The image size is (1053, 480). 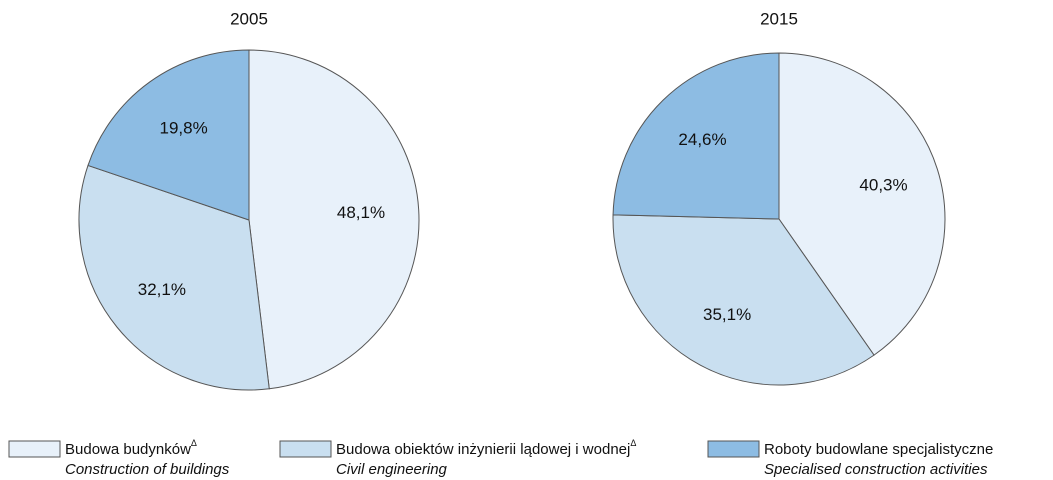 What do you see at coordinates (184, 127) in the screenshot?
I see `data-label: 19,8%` at bounding box center [184, 127].